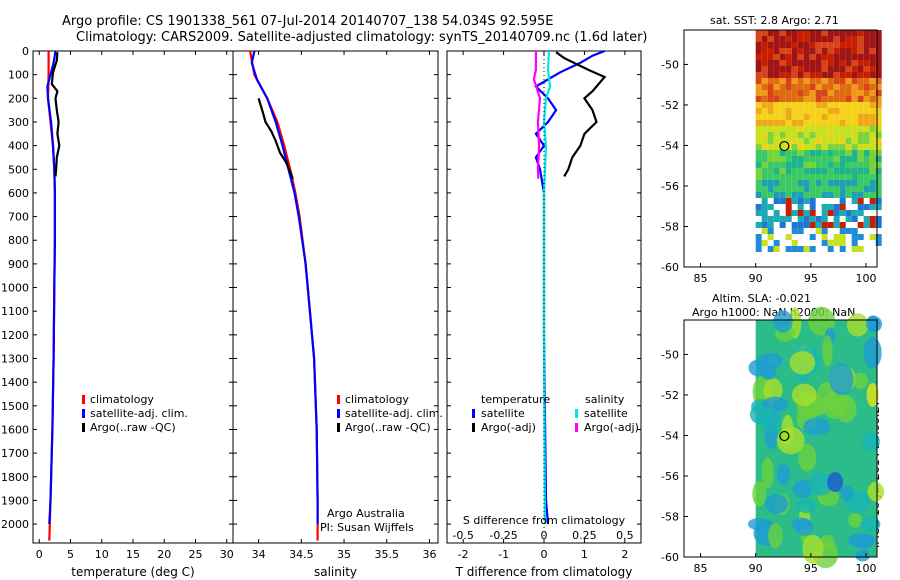  What do you see at coordinates (15, 500) in the screenshot?
I see `y-tick-label: 1900` at bounding box center [15, 500].